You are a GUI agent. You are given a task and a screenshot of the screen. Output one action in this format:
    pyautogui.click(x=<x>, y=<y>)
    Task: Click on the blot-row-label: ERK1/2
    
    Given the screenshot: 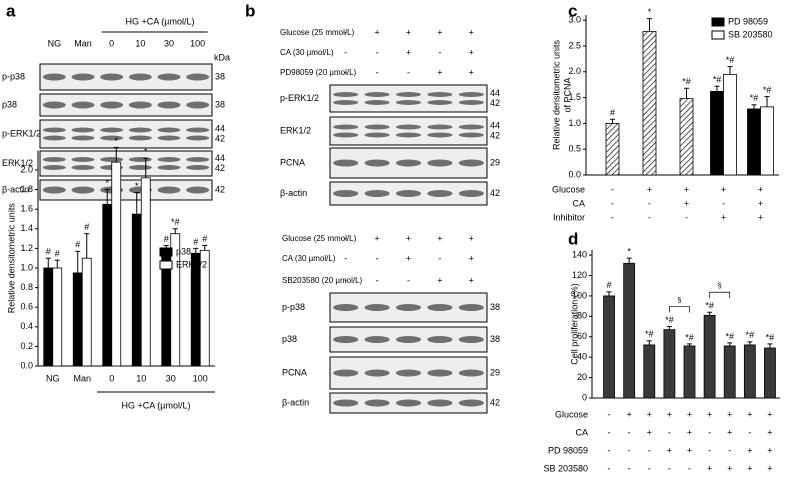 What is the action you would take?
    pyautogui.click(x=17, y=163)
    